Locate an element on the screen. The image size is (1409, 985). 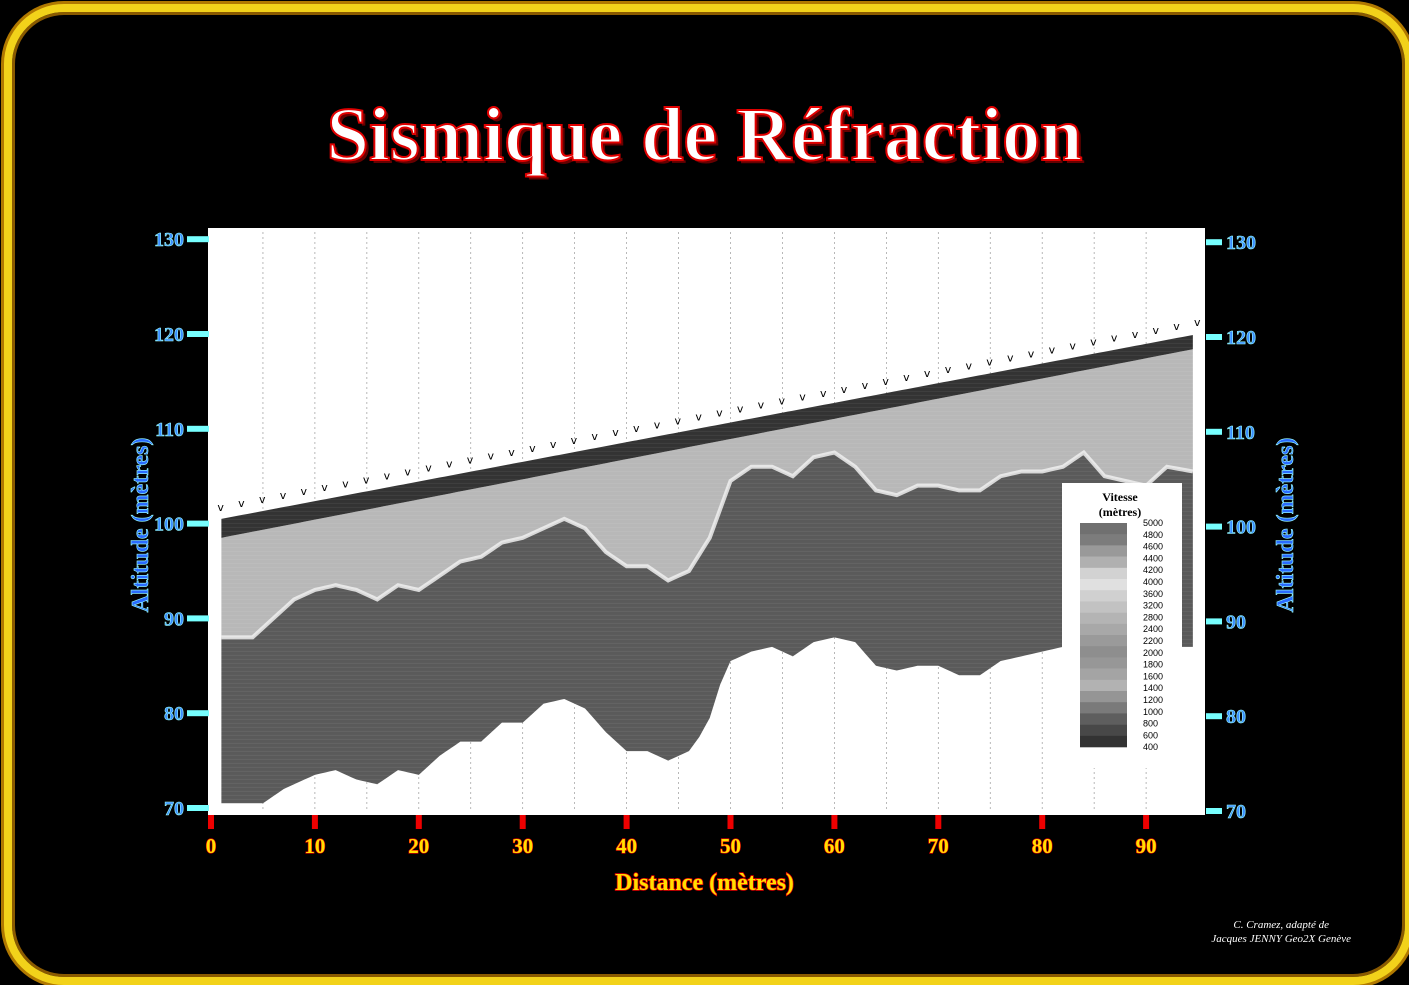
credit-line-1: C. Cramez, adapté de is located at coordinates (1281, 925).